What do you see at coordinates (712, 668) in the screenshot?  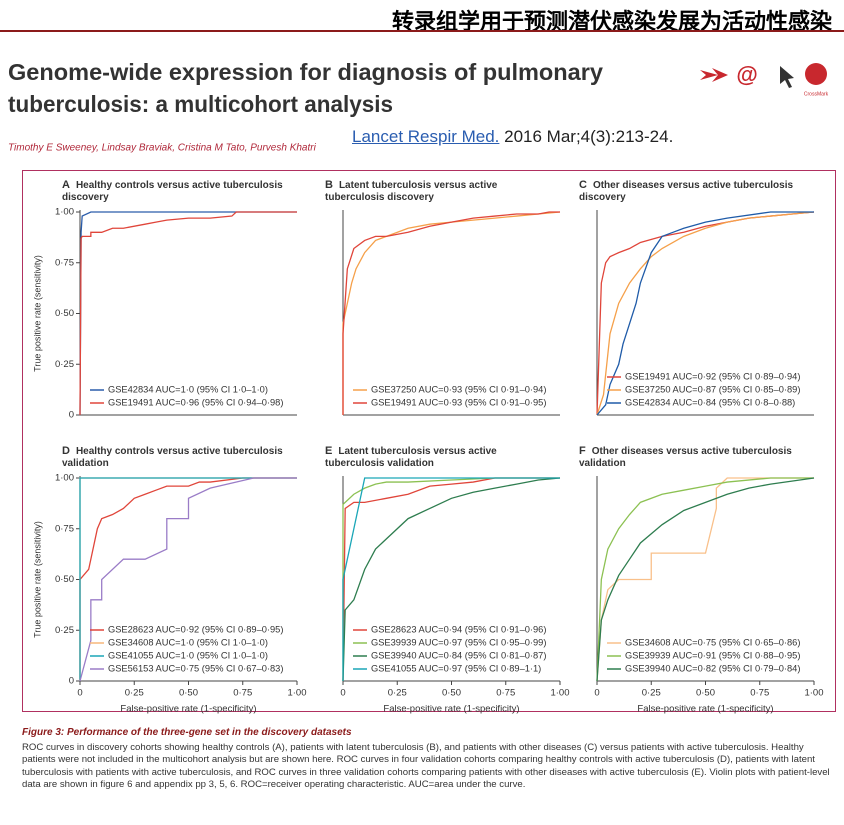 I see `legend-label: GSE39940 AUC=0·82 (95% CI 0·79–0·84)` at bounding box center [712, 668].